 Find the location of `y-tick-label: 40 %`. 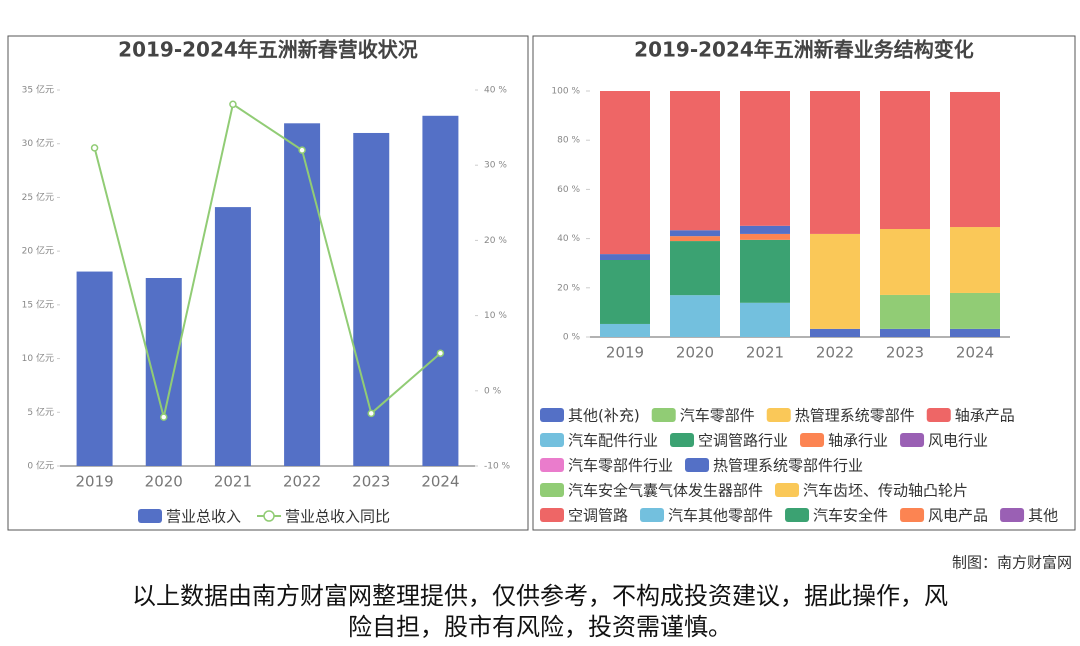

y-tick-label: 40 % is located at coordinates (568, 239).